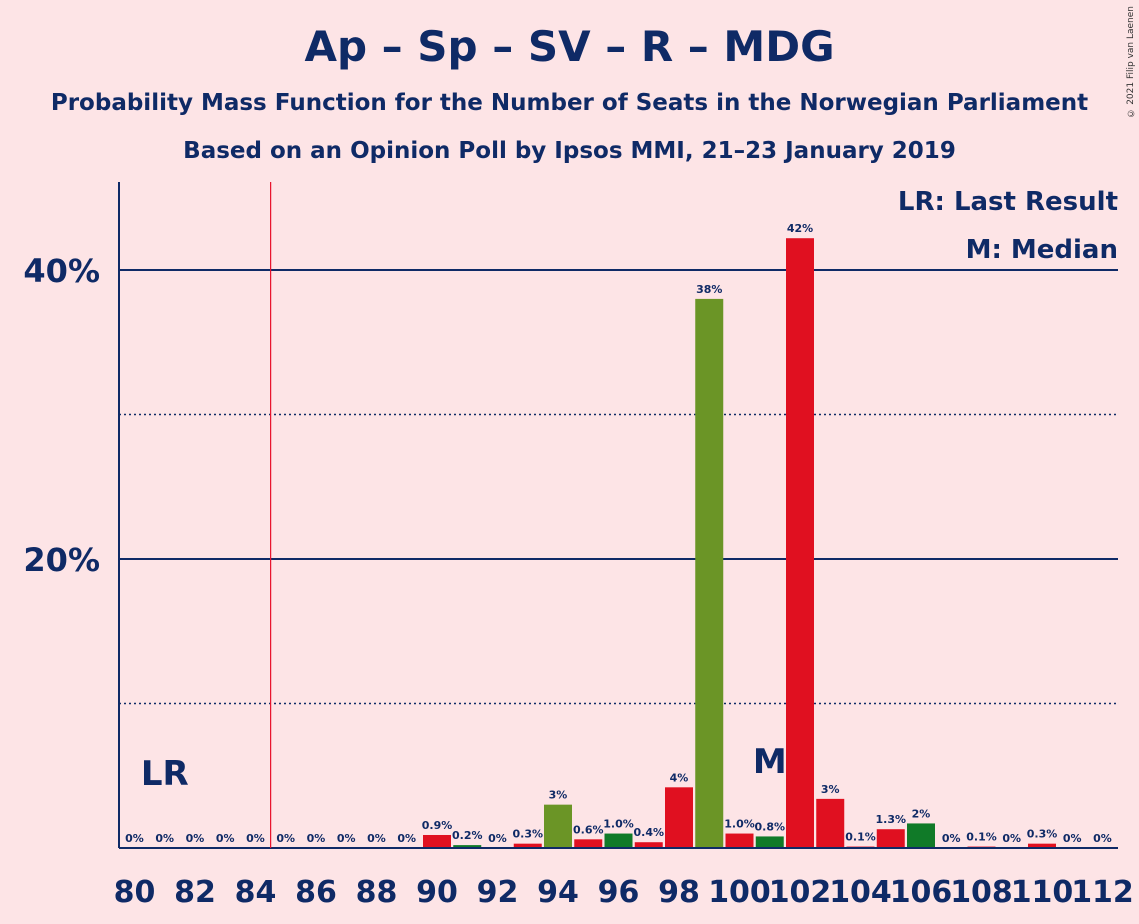 The image size is (1139, 924). Describe the element at coordinates (61, 415) in the screenshot. I see `y-tick-labels: 20% 40%` at that location.